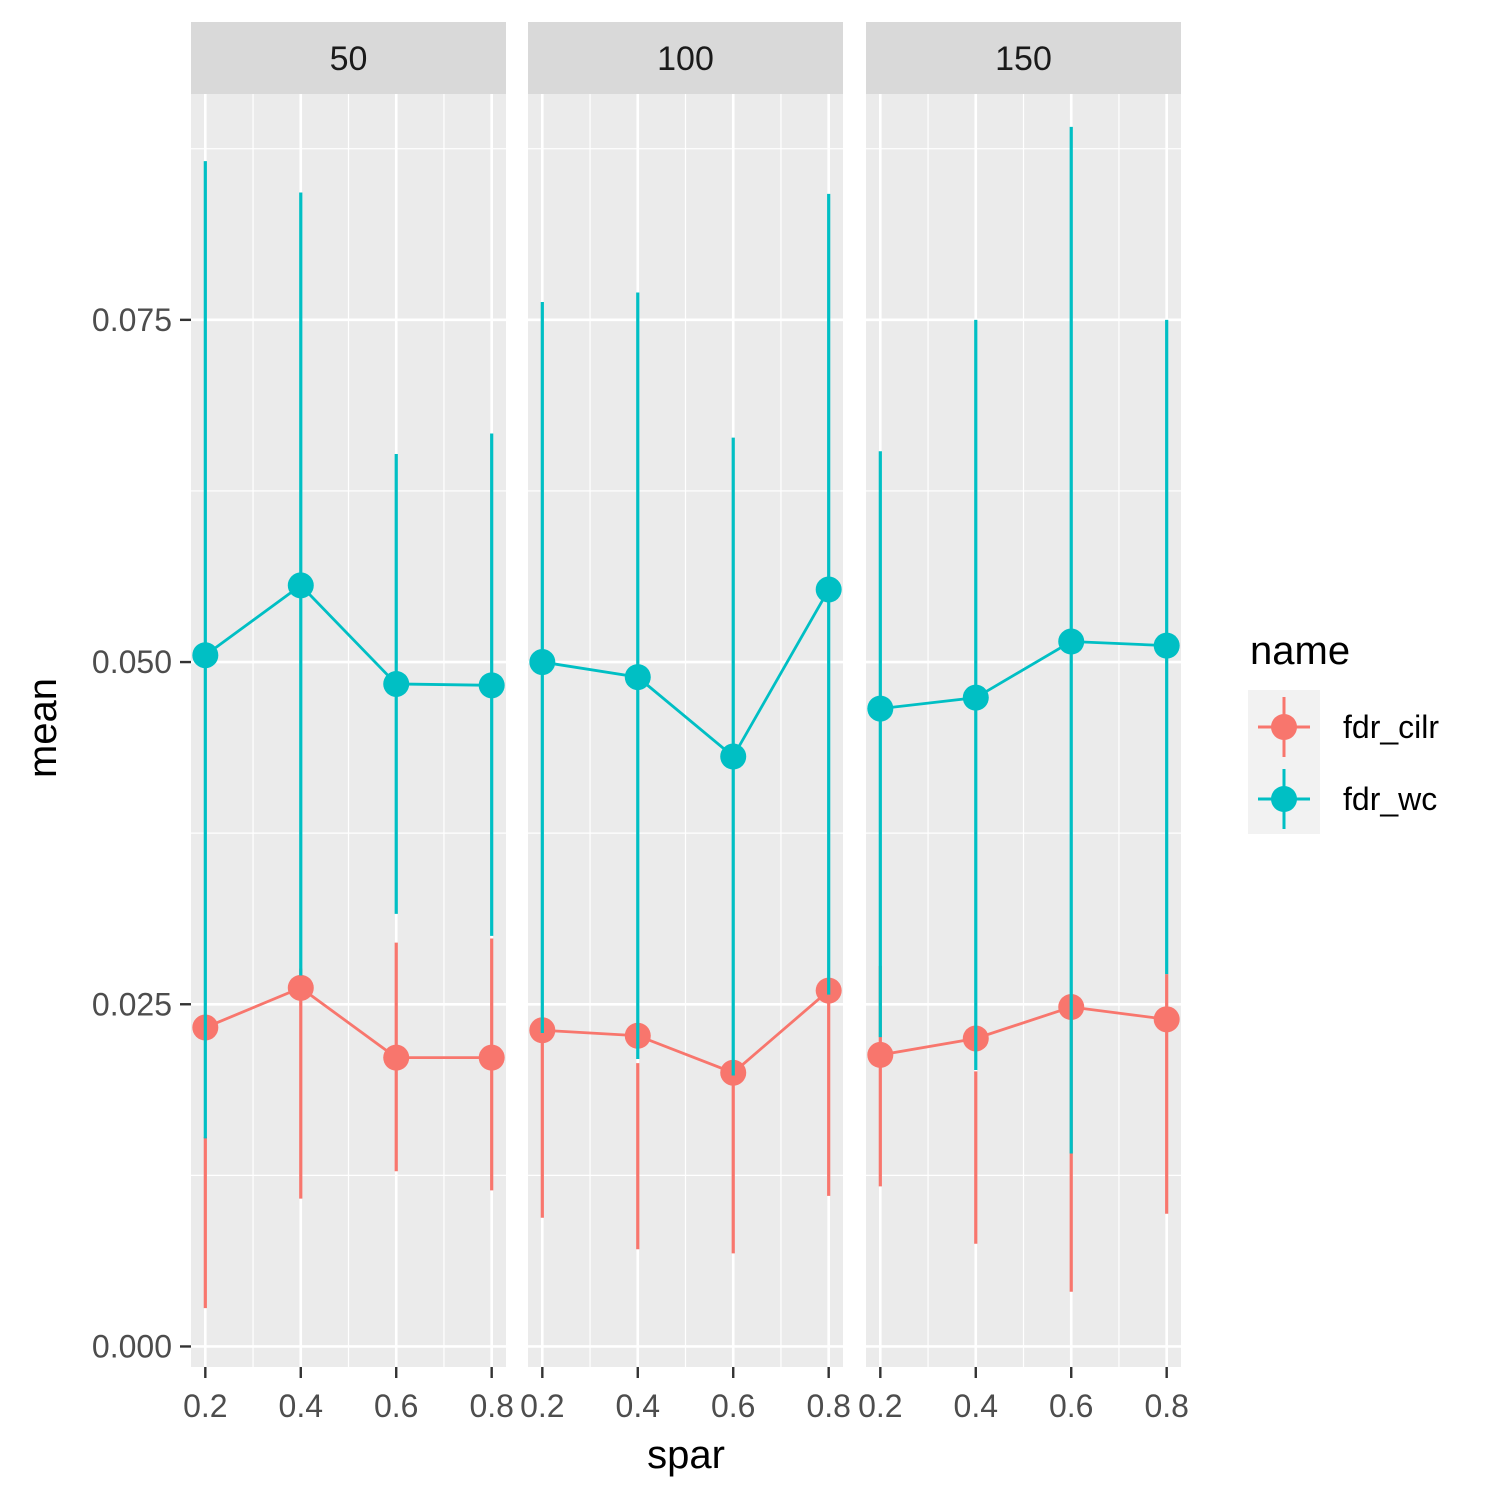 The width and height of the screenshot is (1500, 1500). Describe the element at coordinates (132, 1004) in the screenshot. I see `y-tick-label: 0.025` at that location.